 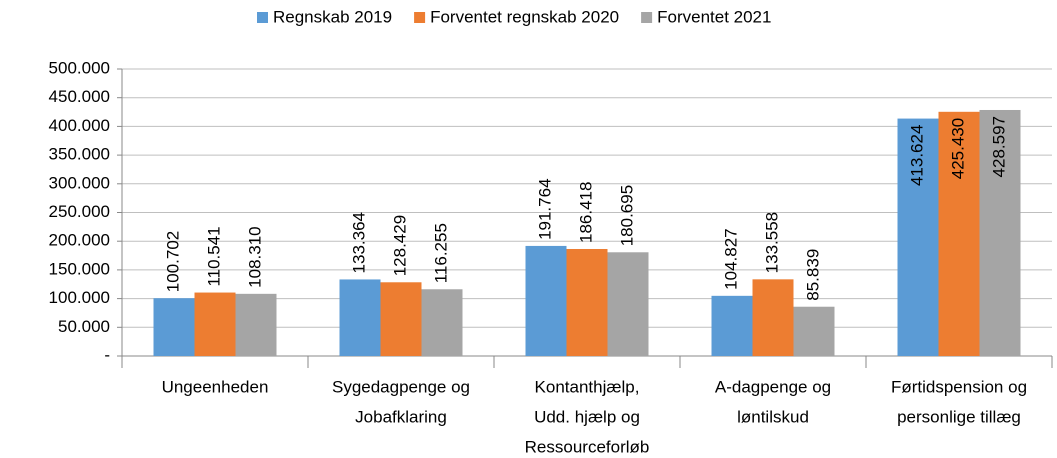 What do you see at coordinates (998, 146) in the screenshot?
I see `data-label: 428.597` at bounding box center [998, 146].